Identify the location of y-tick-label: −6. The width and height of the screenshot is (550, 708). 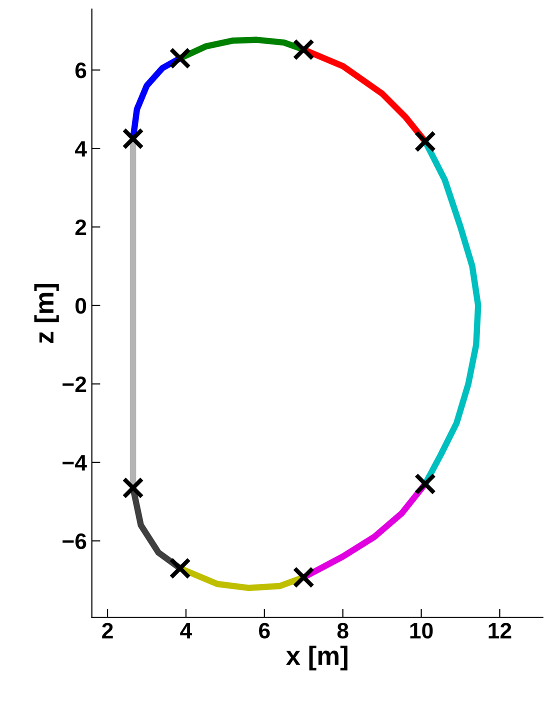
(74, 541).